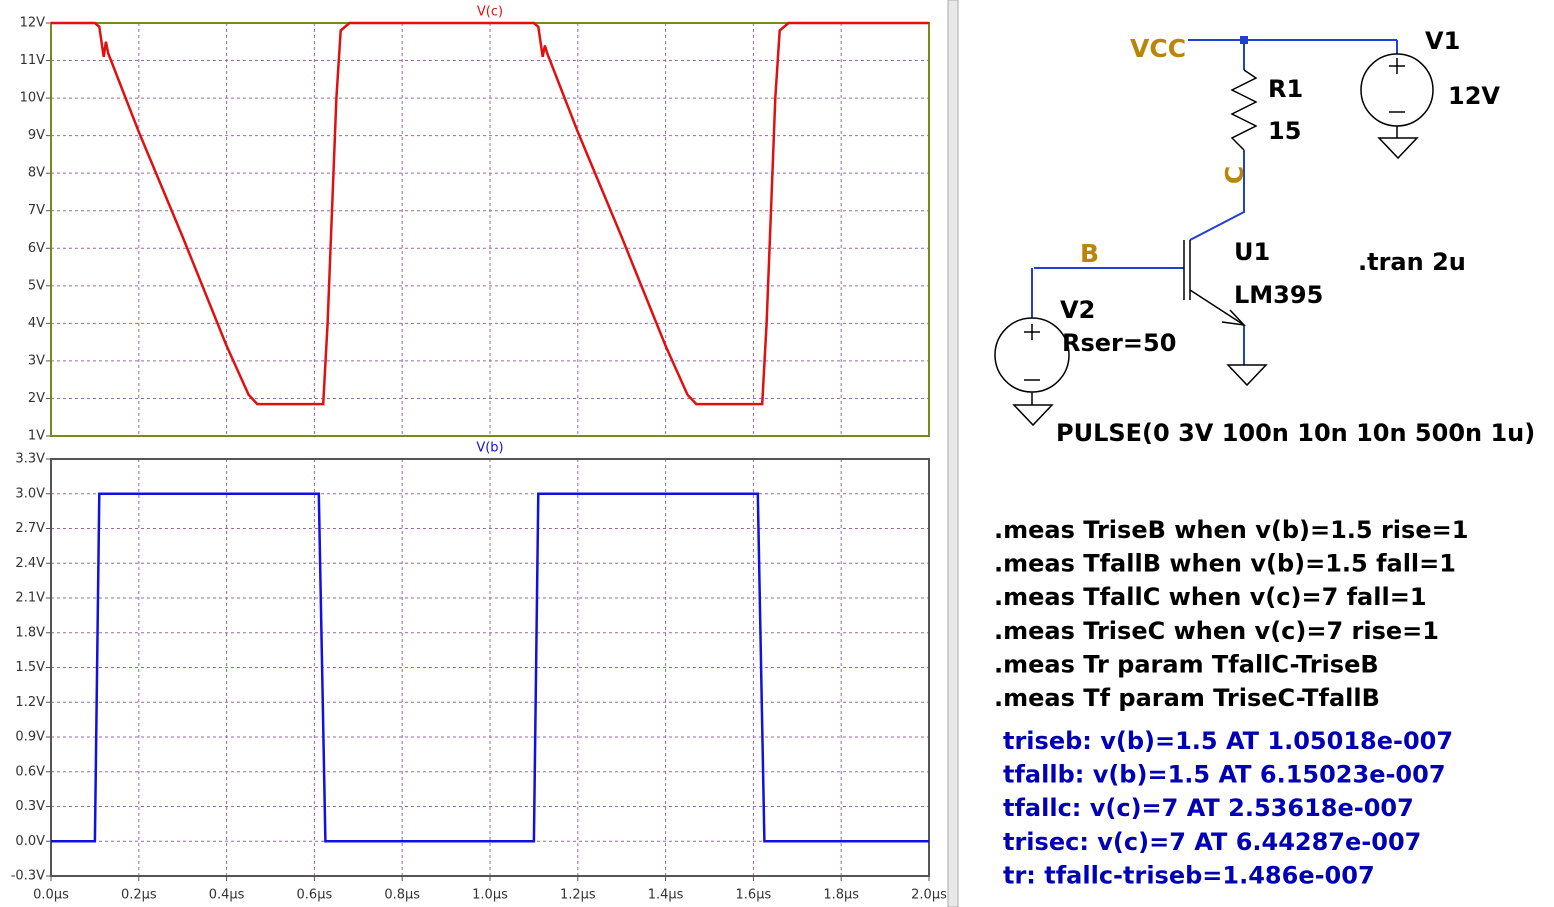 The width and height of the screenshot is (1554, 907). I want to click on x-tick-label: 1.6µs, so click(754, 895).